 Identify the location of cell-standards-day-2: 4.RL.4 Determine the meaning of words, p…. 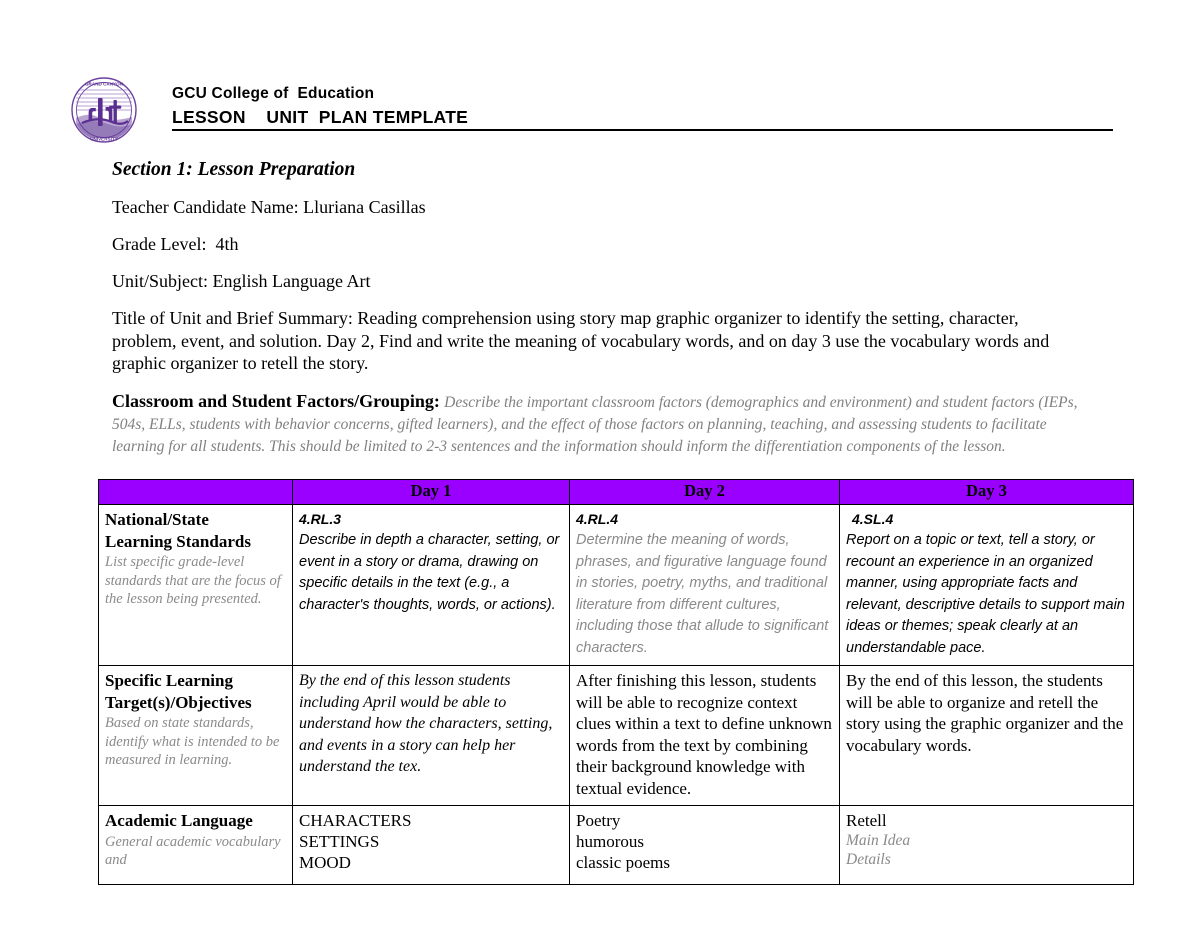
(704, 585).